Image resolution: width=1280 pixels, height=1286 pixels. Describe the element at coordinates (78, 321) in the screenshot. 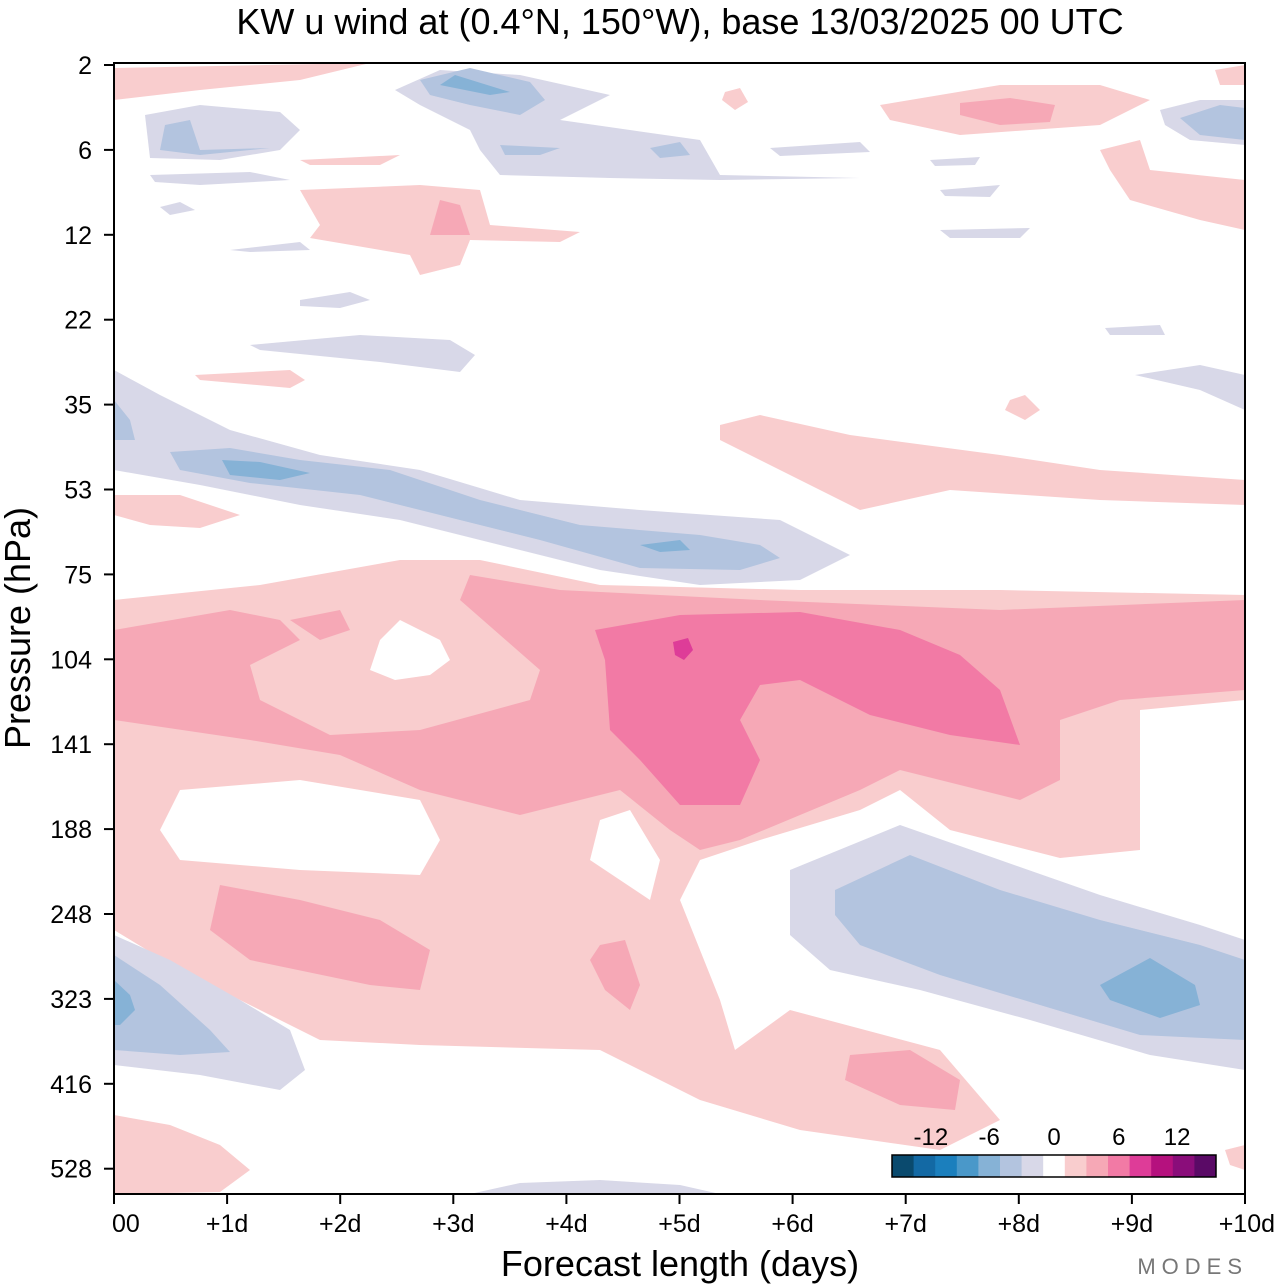

I see `y-tick-label: 22` at that location.